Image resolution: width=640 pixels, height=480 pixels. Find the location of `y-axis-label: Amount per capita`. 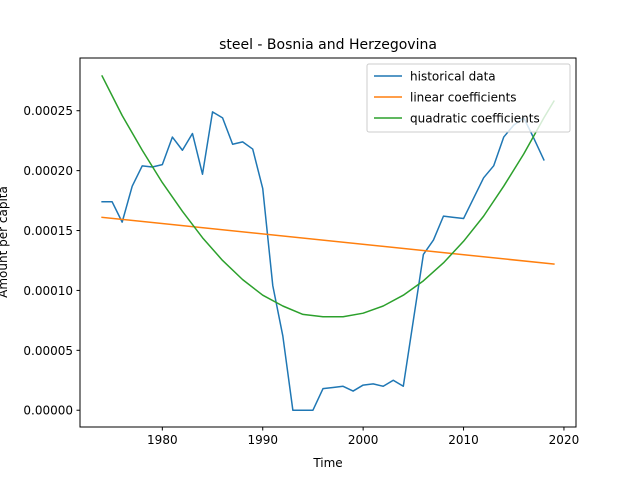

y-axis-label: Amount per capita is located at coordinates (5, 242).